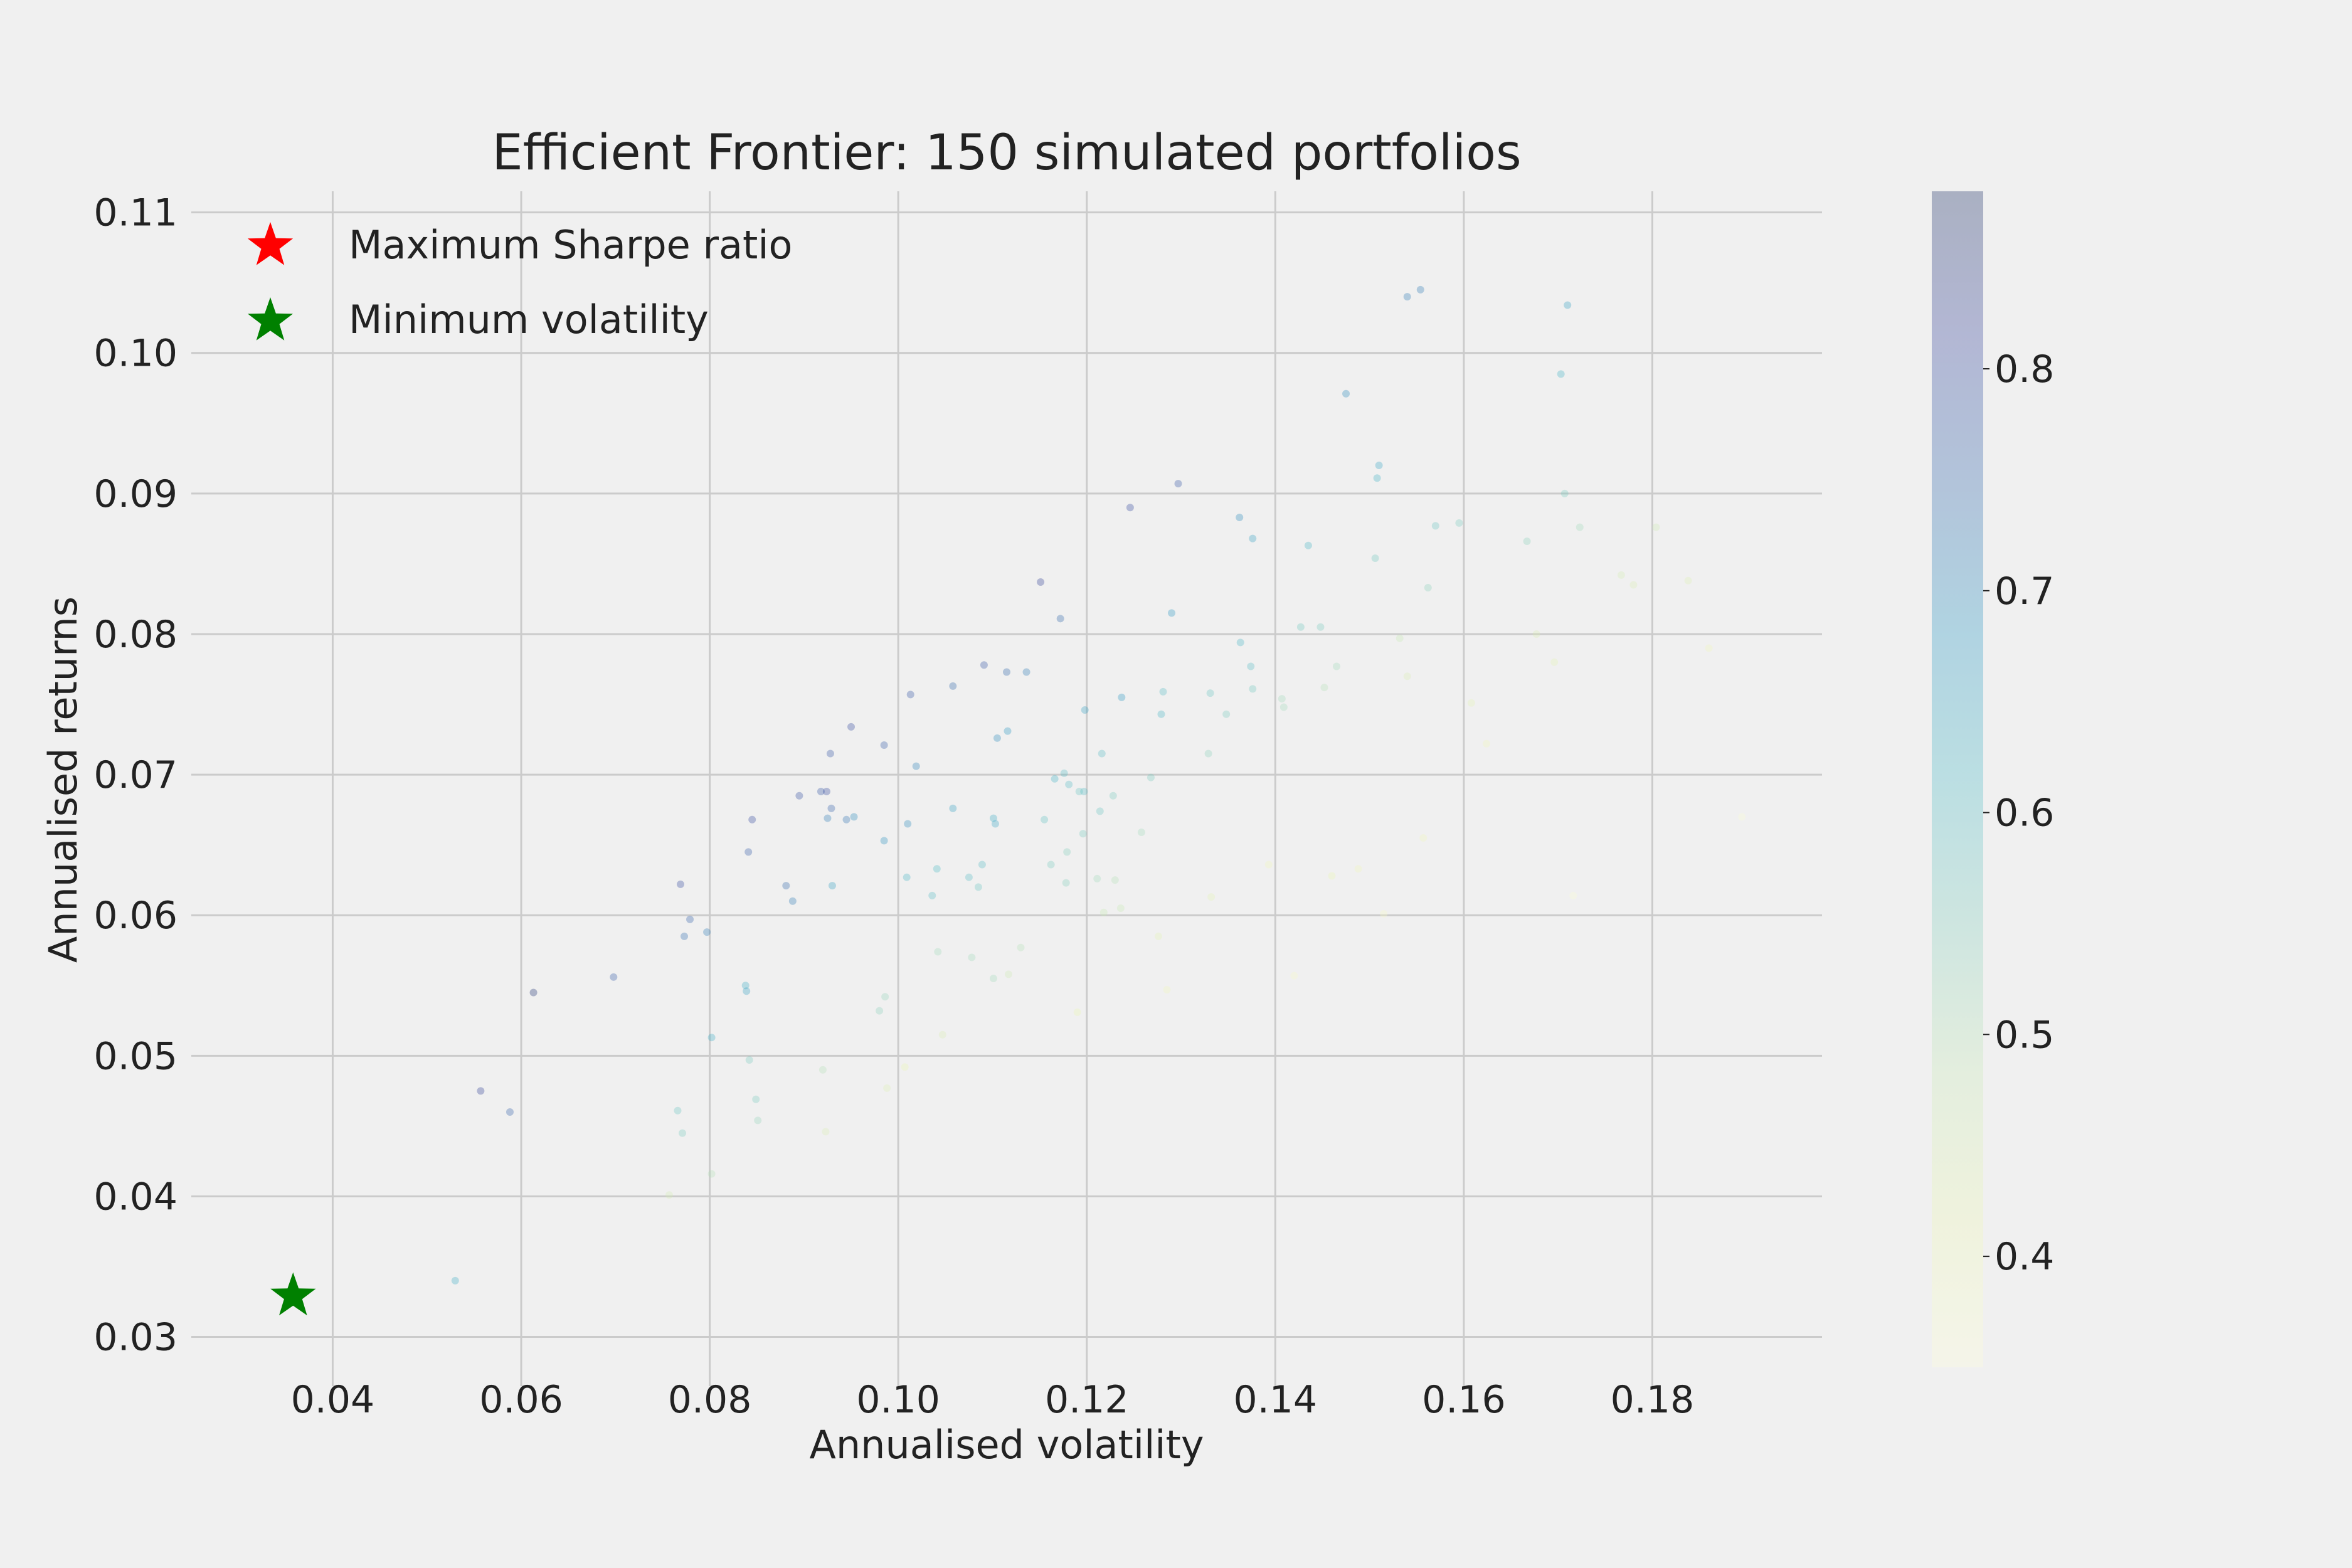 Image resolution: width=2352 pixels, height=1568 pixels. I want to click on x-tick-label: 0.10, so click(898, 1400).